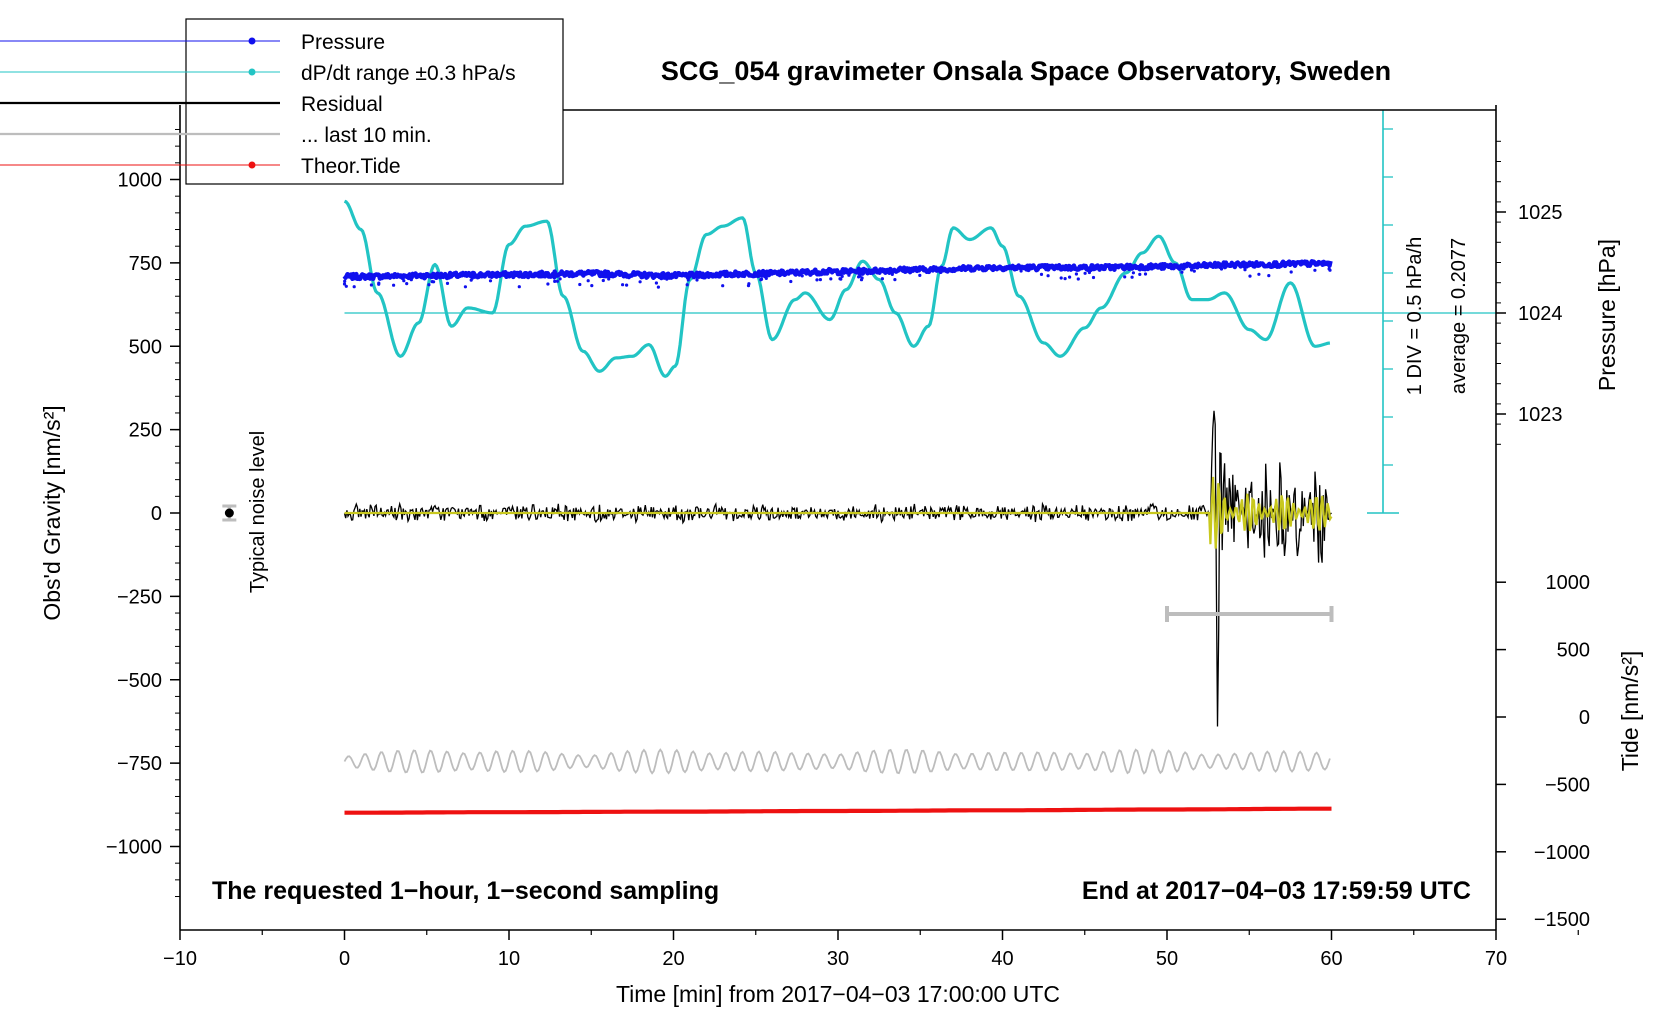 The width and height of the screenshot is (1676, 1020). I want to click on x-tick-label: 30, so click(838, 959).